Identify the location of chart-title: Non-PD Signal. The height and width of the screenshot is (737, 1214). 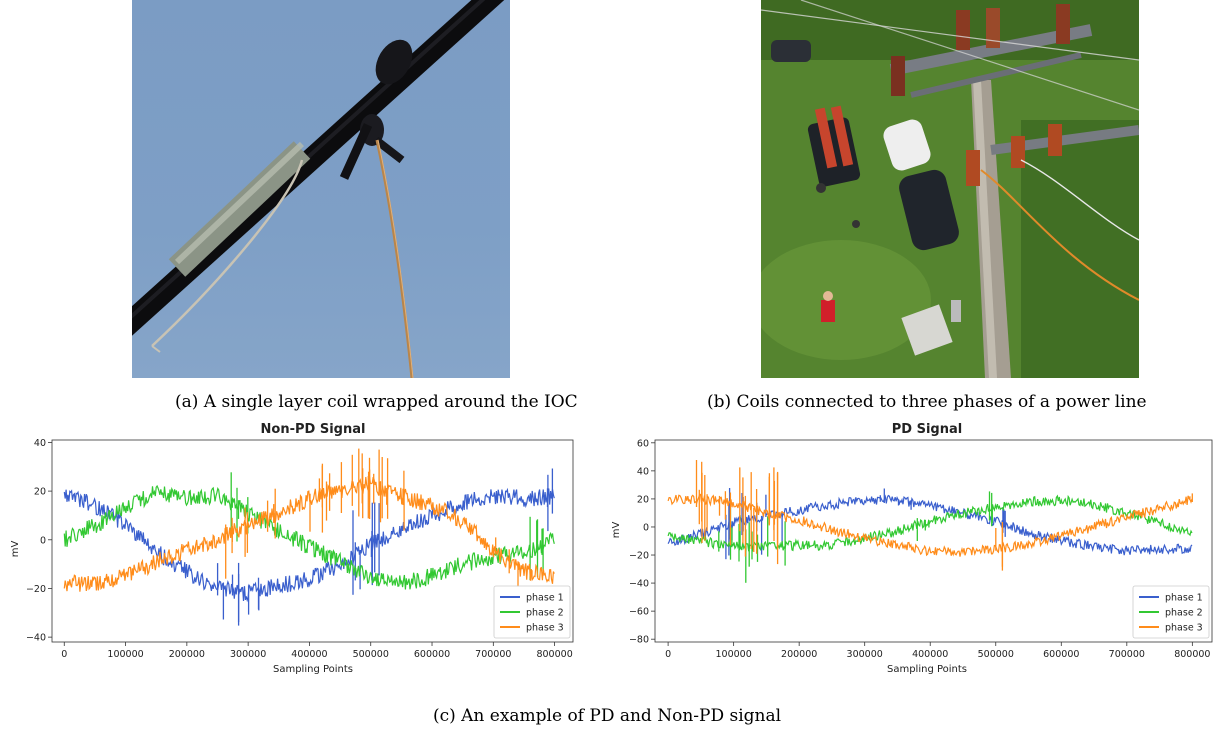
(313, 429).